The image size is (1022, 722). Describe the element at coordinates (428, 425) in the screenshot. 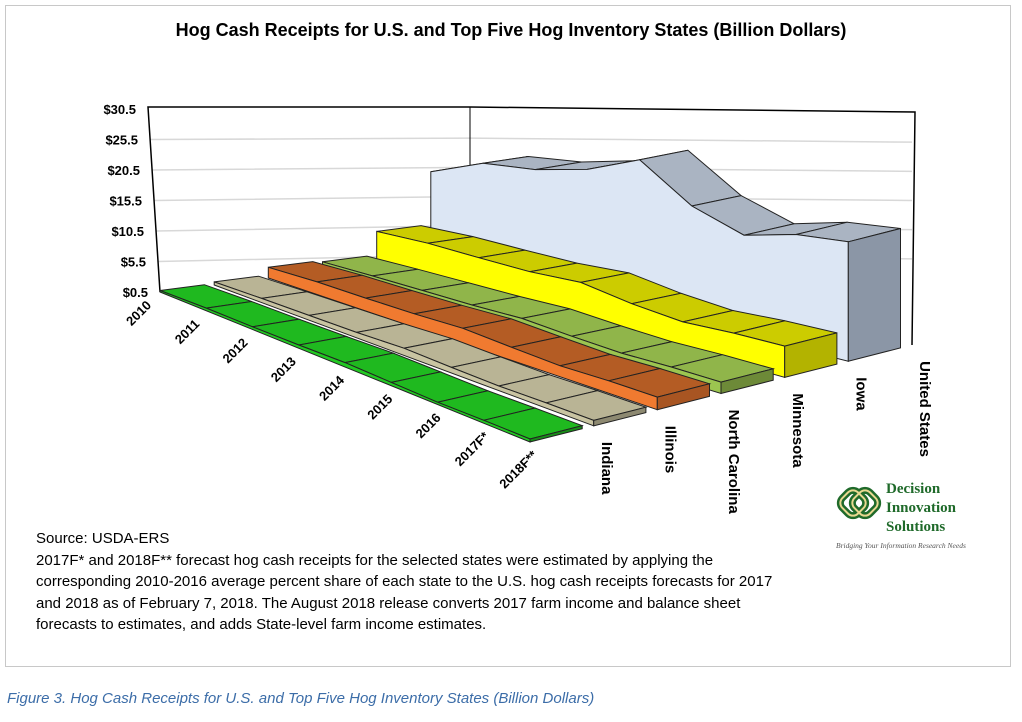

I see `category-label: 2016` at that location.